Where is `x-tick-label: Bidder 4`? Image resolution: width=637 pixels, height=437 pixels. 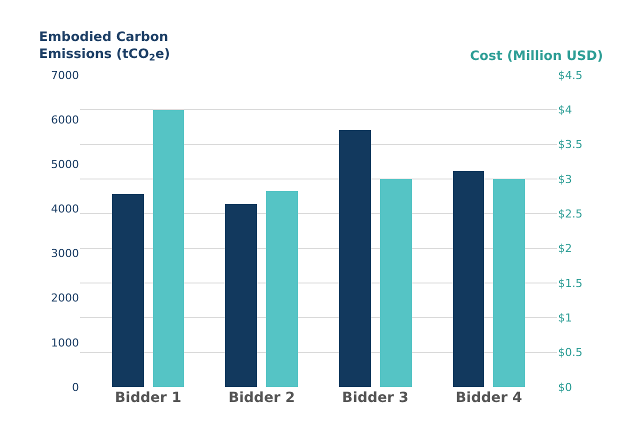 x-tick-label: Bidder 4 is located at coordinates (489, 398).